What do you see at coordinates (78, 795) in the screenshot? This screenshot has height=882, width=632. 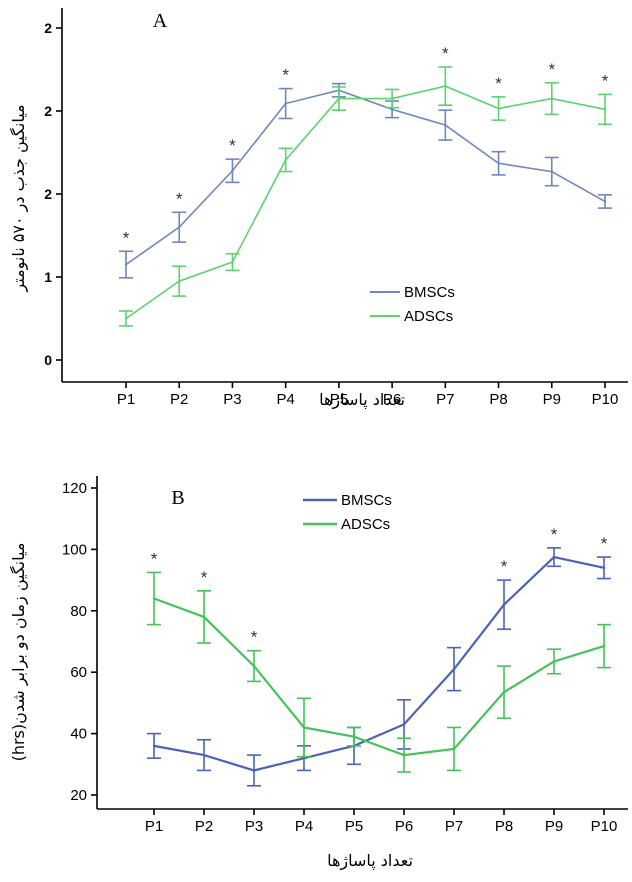 I see `y-tick-label: 20` at bounding box center [78, 795].